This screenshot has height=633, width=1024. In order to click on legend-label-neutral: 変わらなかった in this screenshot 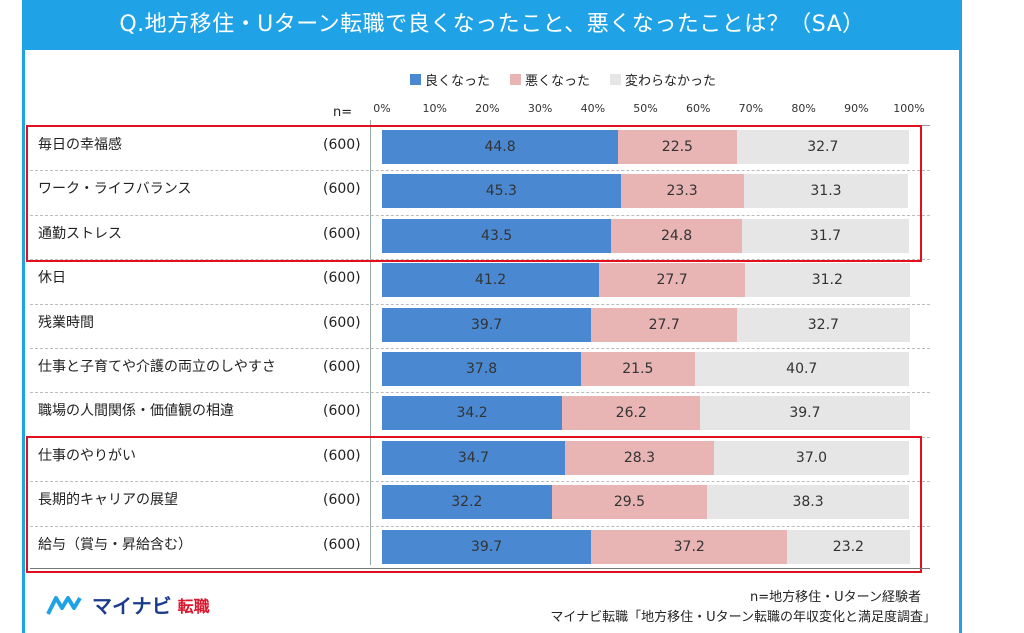, I will do `click(671, 81)`.